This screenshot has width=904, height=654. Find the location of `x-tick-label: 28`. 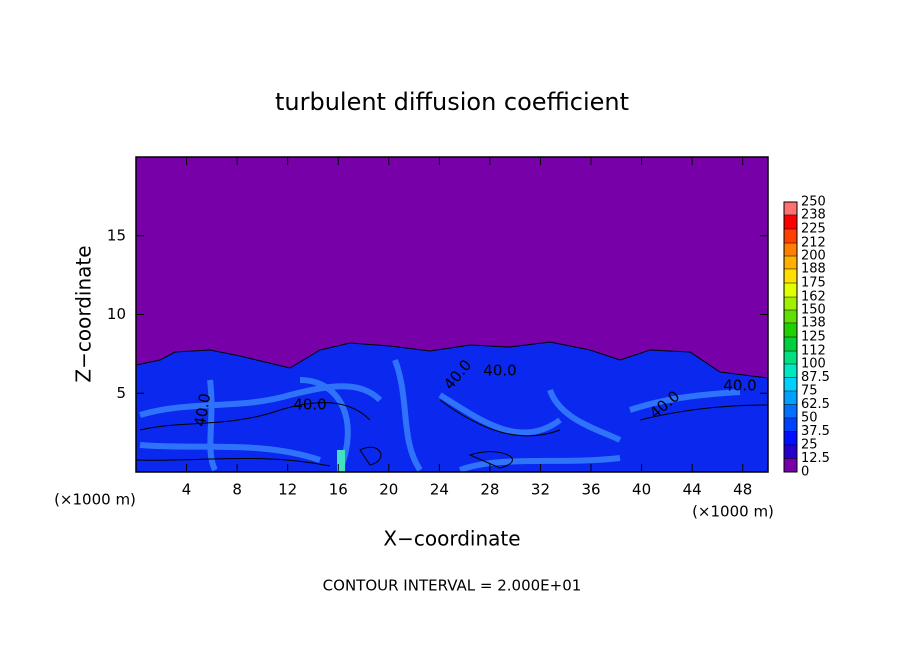

x-tick-label: 28 is located at coordinates (489, 490).